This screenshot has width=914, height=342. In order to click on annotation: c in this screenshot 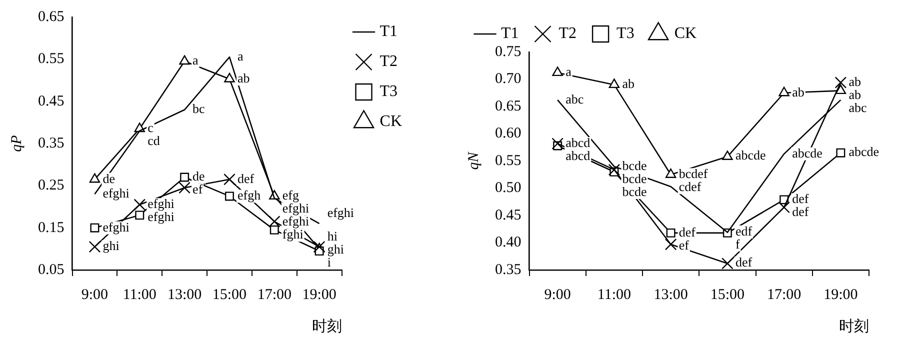, I will do `click(151, 128)`.